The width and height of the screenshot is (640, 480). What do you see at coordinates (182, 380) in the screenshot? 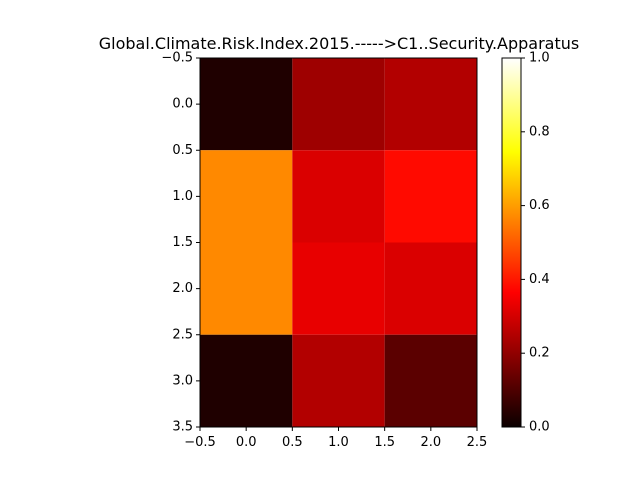
I see `y-tick-label: 3.0` at bounding box center [182, 380].